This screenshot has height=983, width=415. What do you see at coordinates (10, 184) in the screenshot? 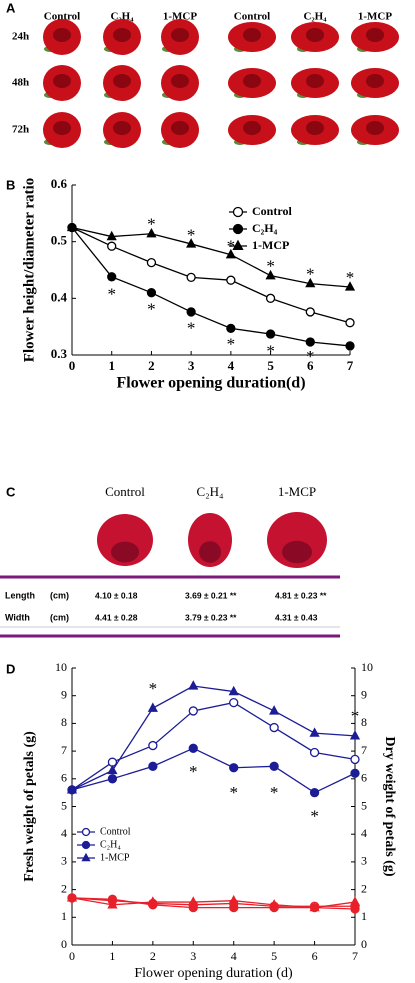
I see `panel-label: B` at bounding box center [10, 184].